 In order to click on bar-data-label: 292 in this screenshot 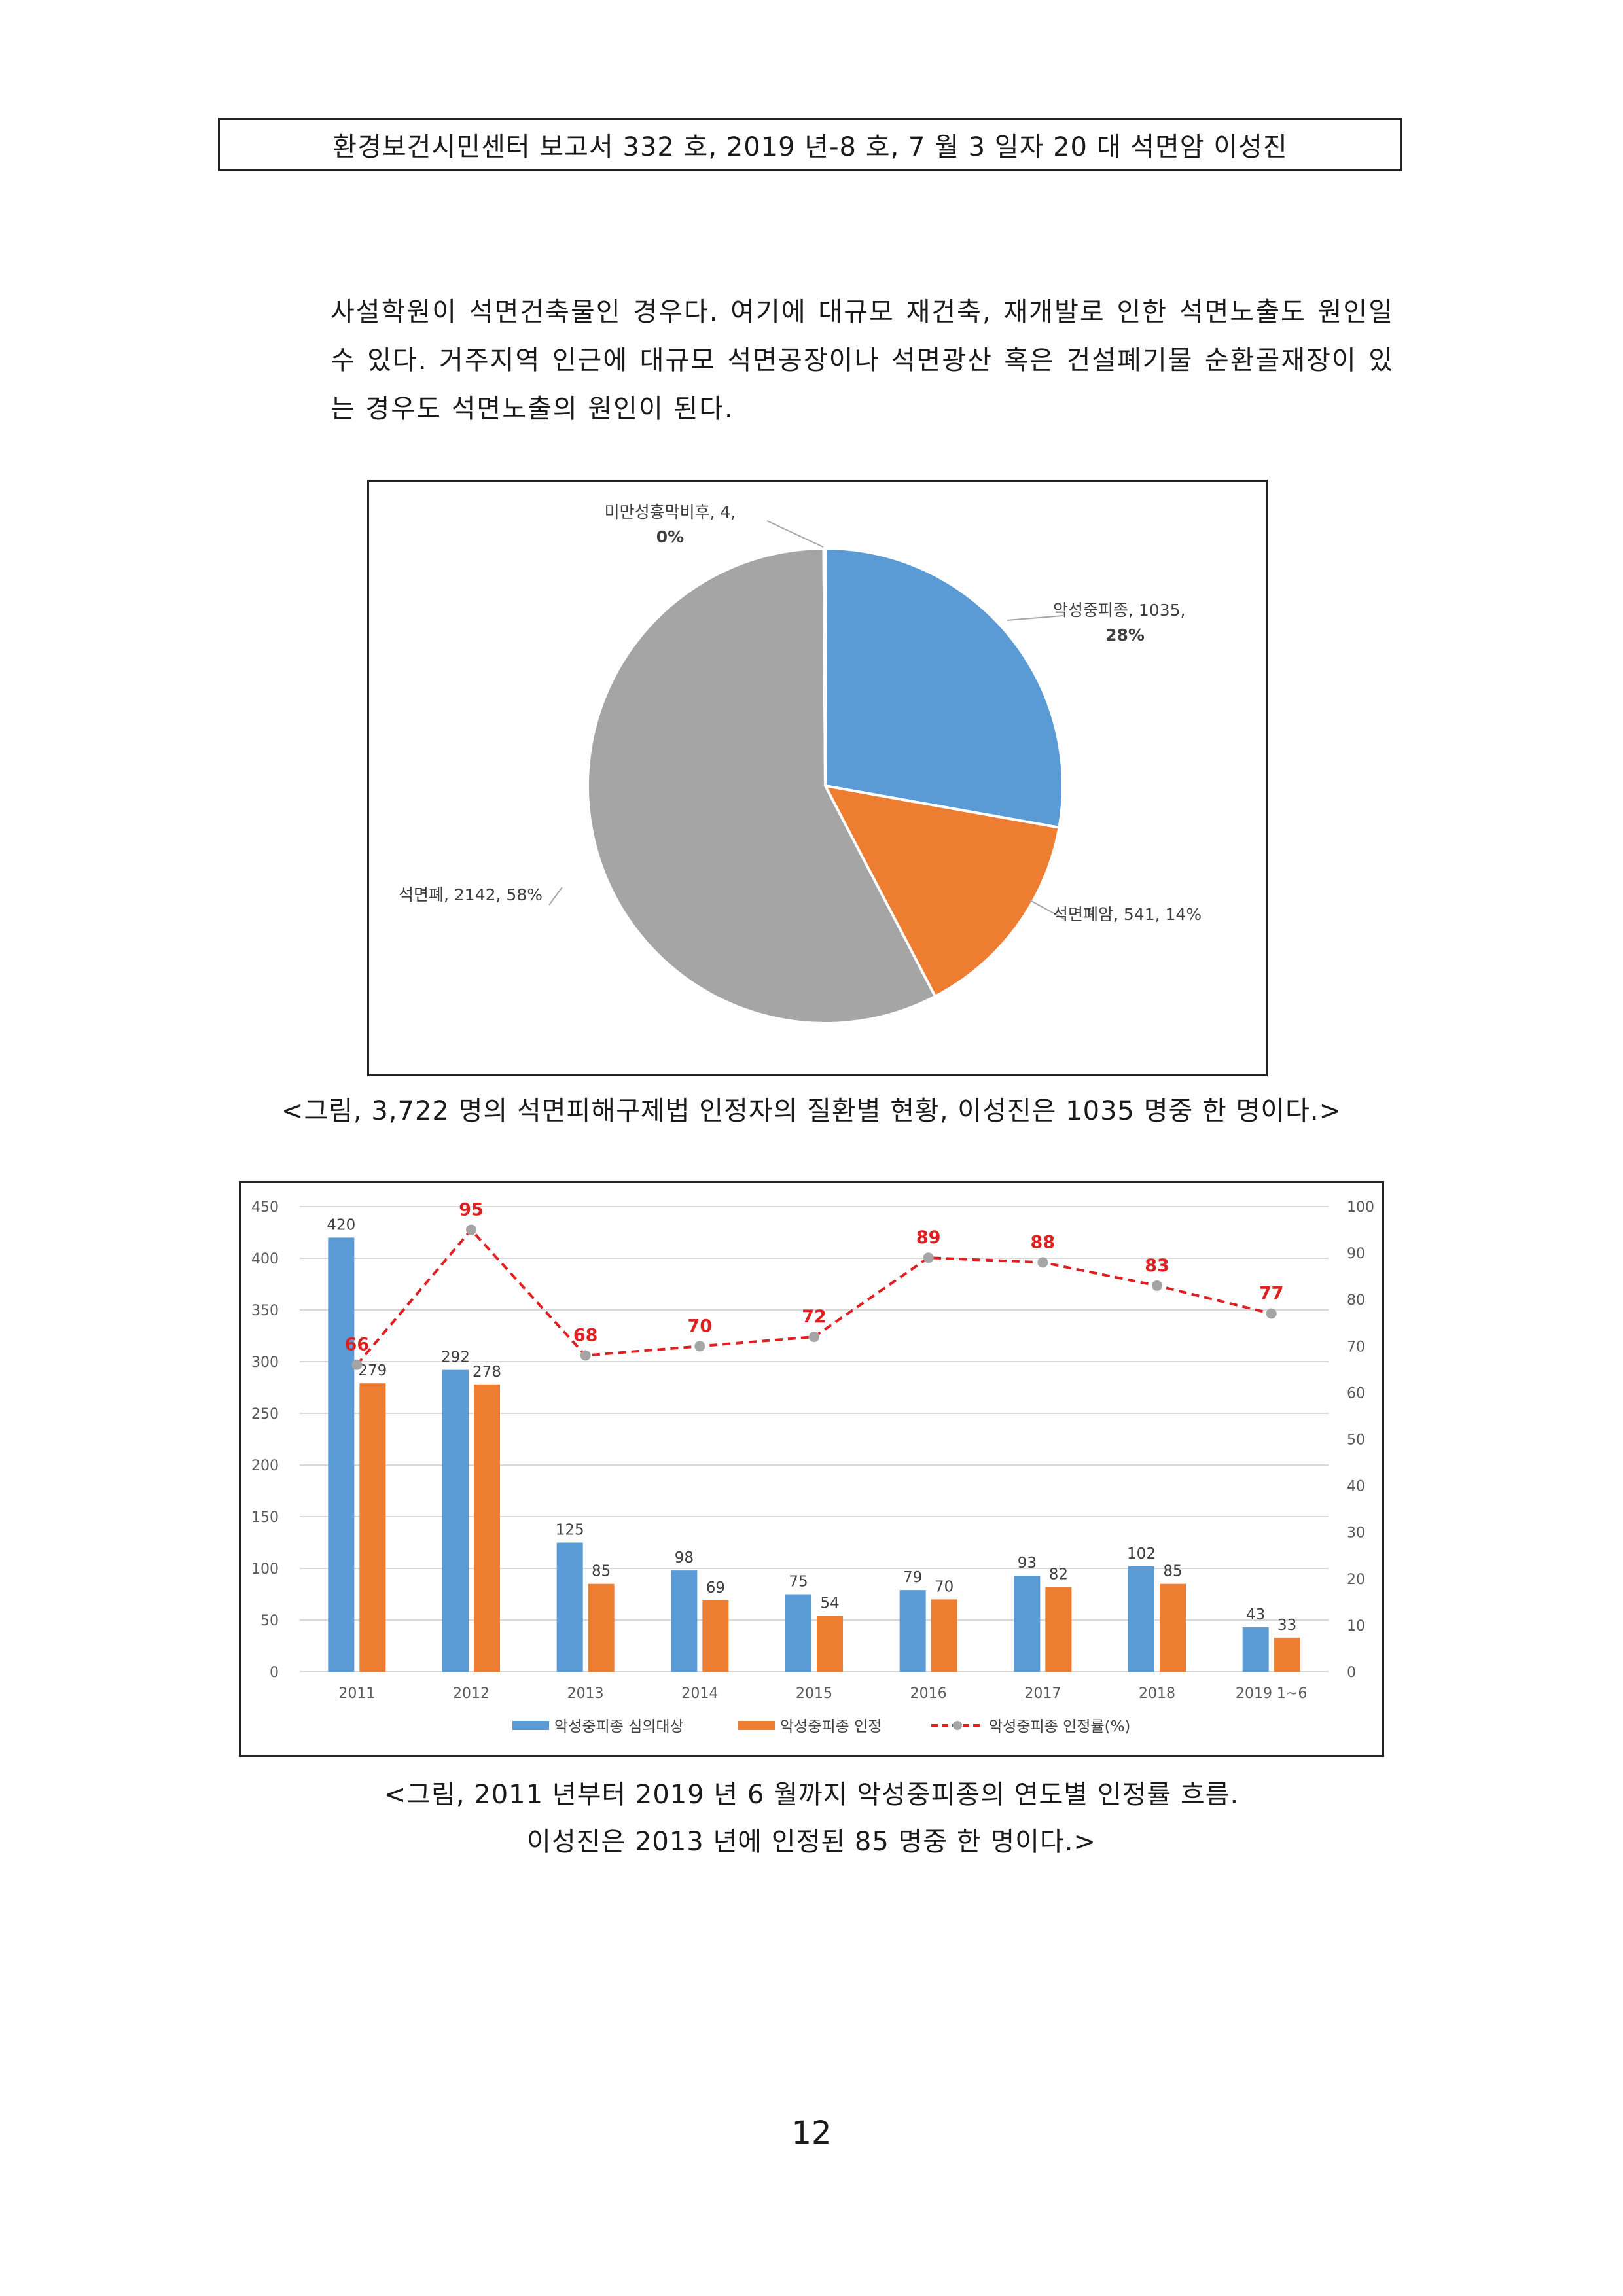, I will do `click(456, 1358)`.